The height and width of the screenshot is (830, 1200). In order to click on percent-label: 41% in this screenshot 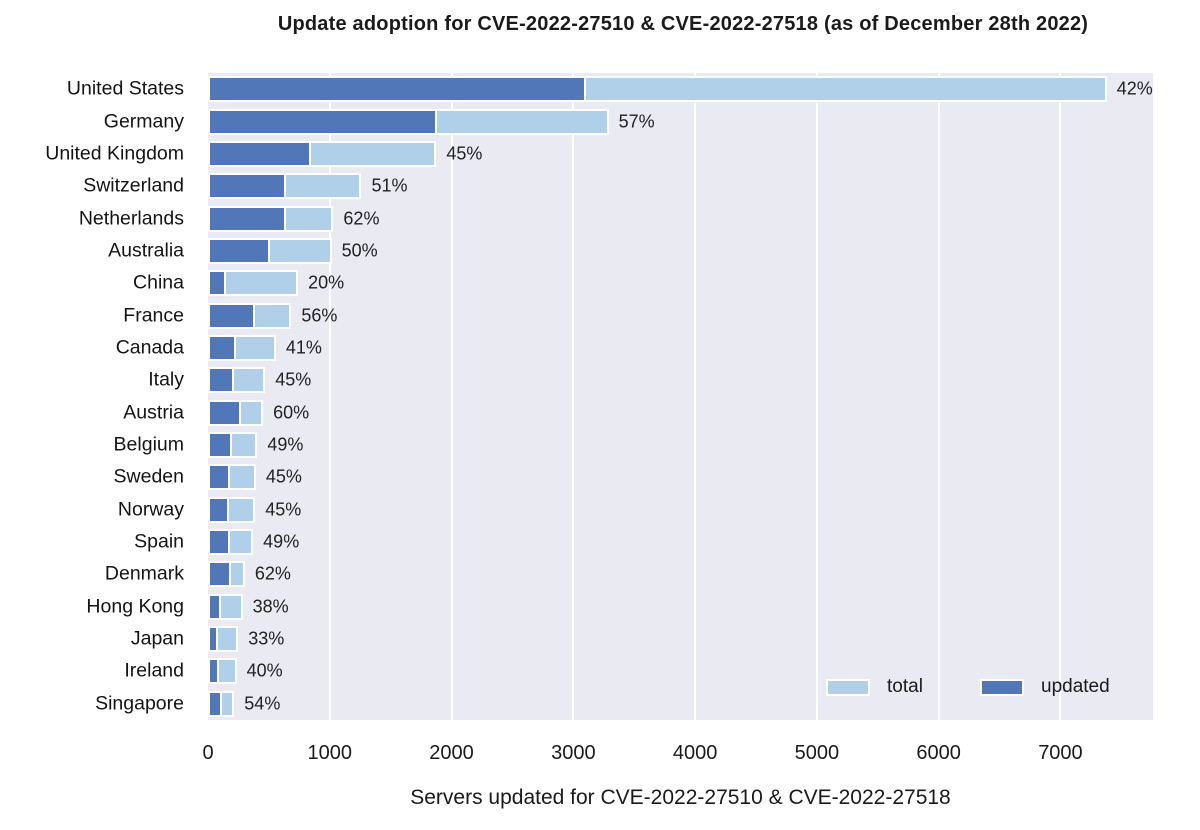, I will do `click(303, 347)`.